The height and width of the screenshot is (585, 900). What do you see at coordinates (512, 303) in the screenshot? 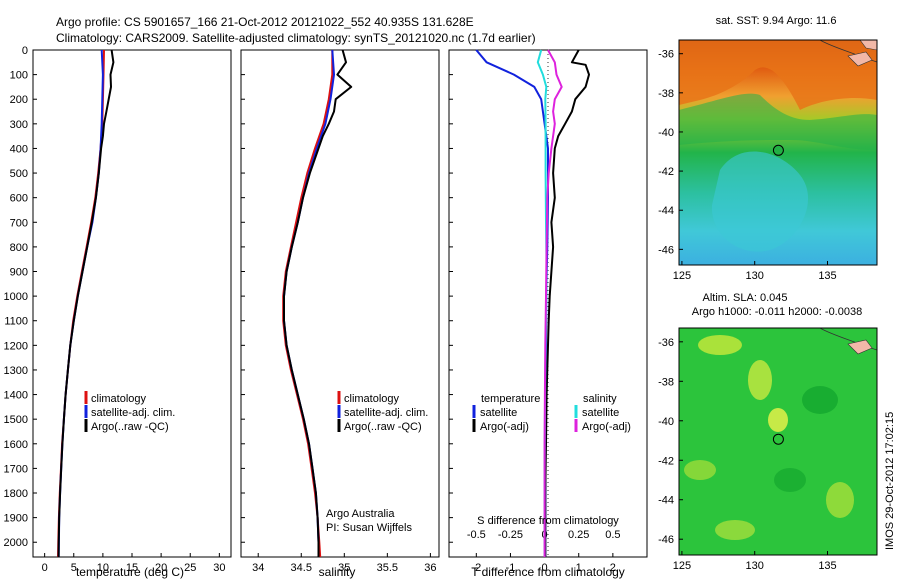
I see `series-line-satellite` at bounding box center [512, 303].